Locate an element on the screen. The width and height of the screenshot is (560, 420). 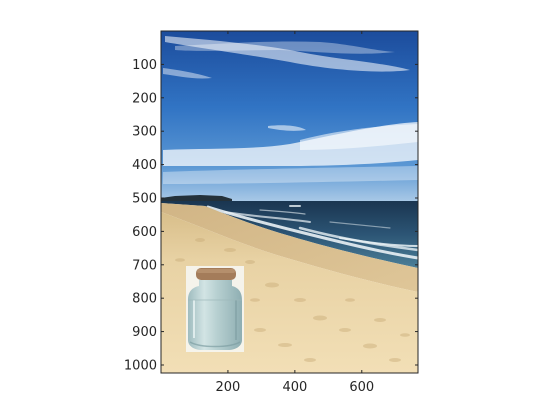
y-tick-label: 300 is located at coordinates (144, 132).